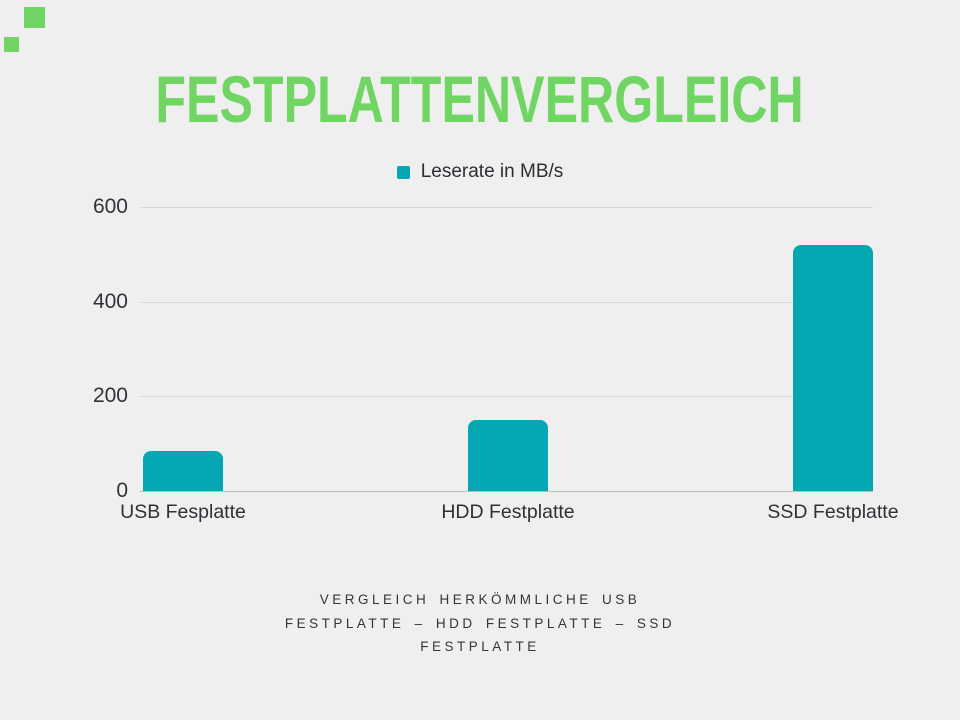  I want to click on legend: Leserate in MB/s, so click(480, 172).